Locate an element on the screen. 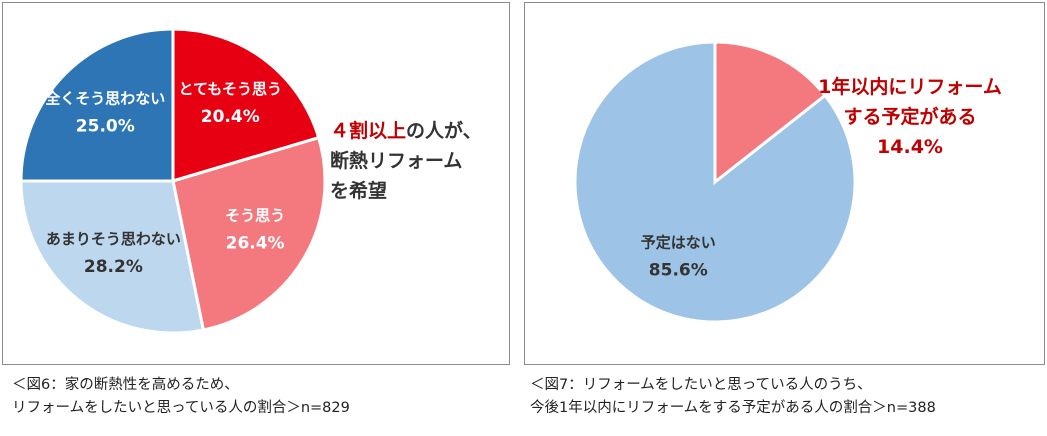 This screenshot has width=1047, height=436. callout-left-line1: の人が、 is located at coordinates (444, 131).